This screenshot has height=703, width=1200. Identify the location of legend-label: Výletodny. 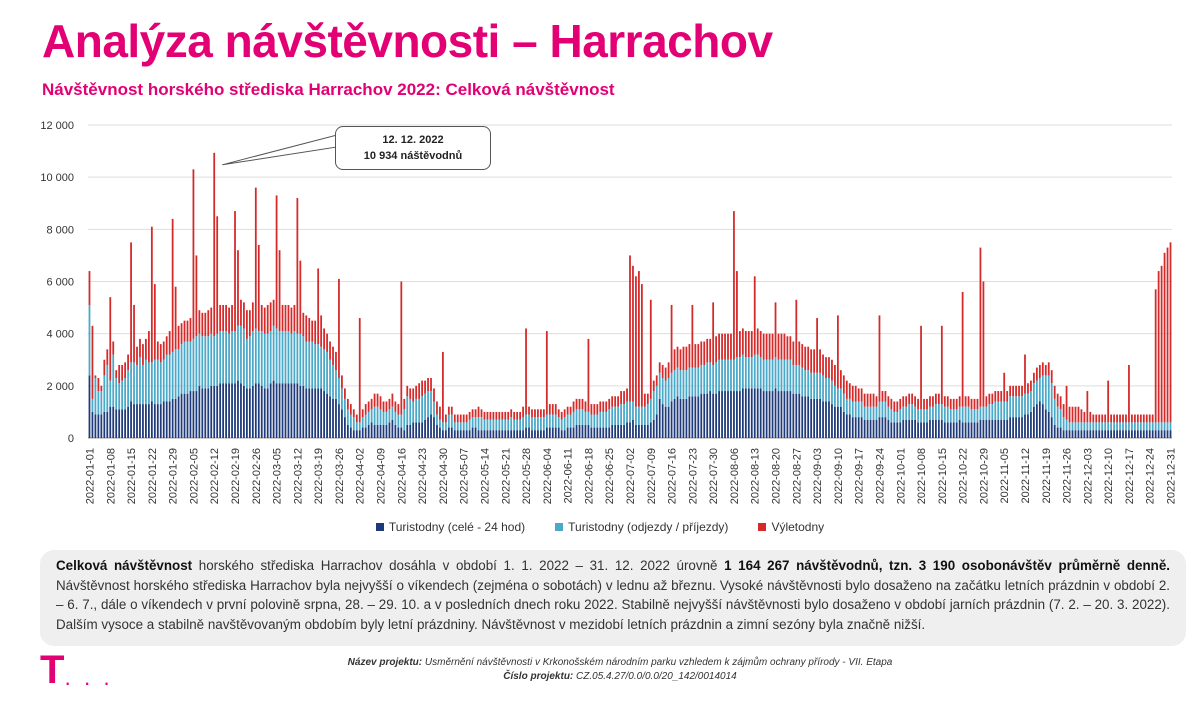
(798, 527).